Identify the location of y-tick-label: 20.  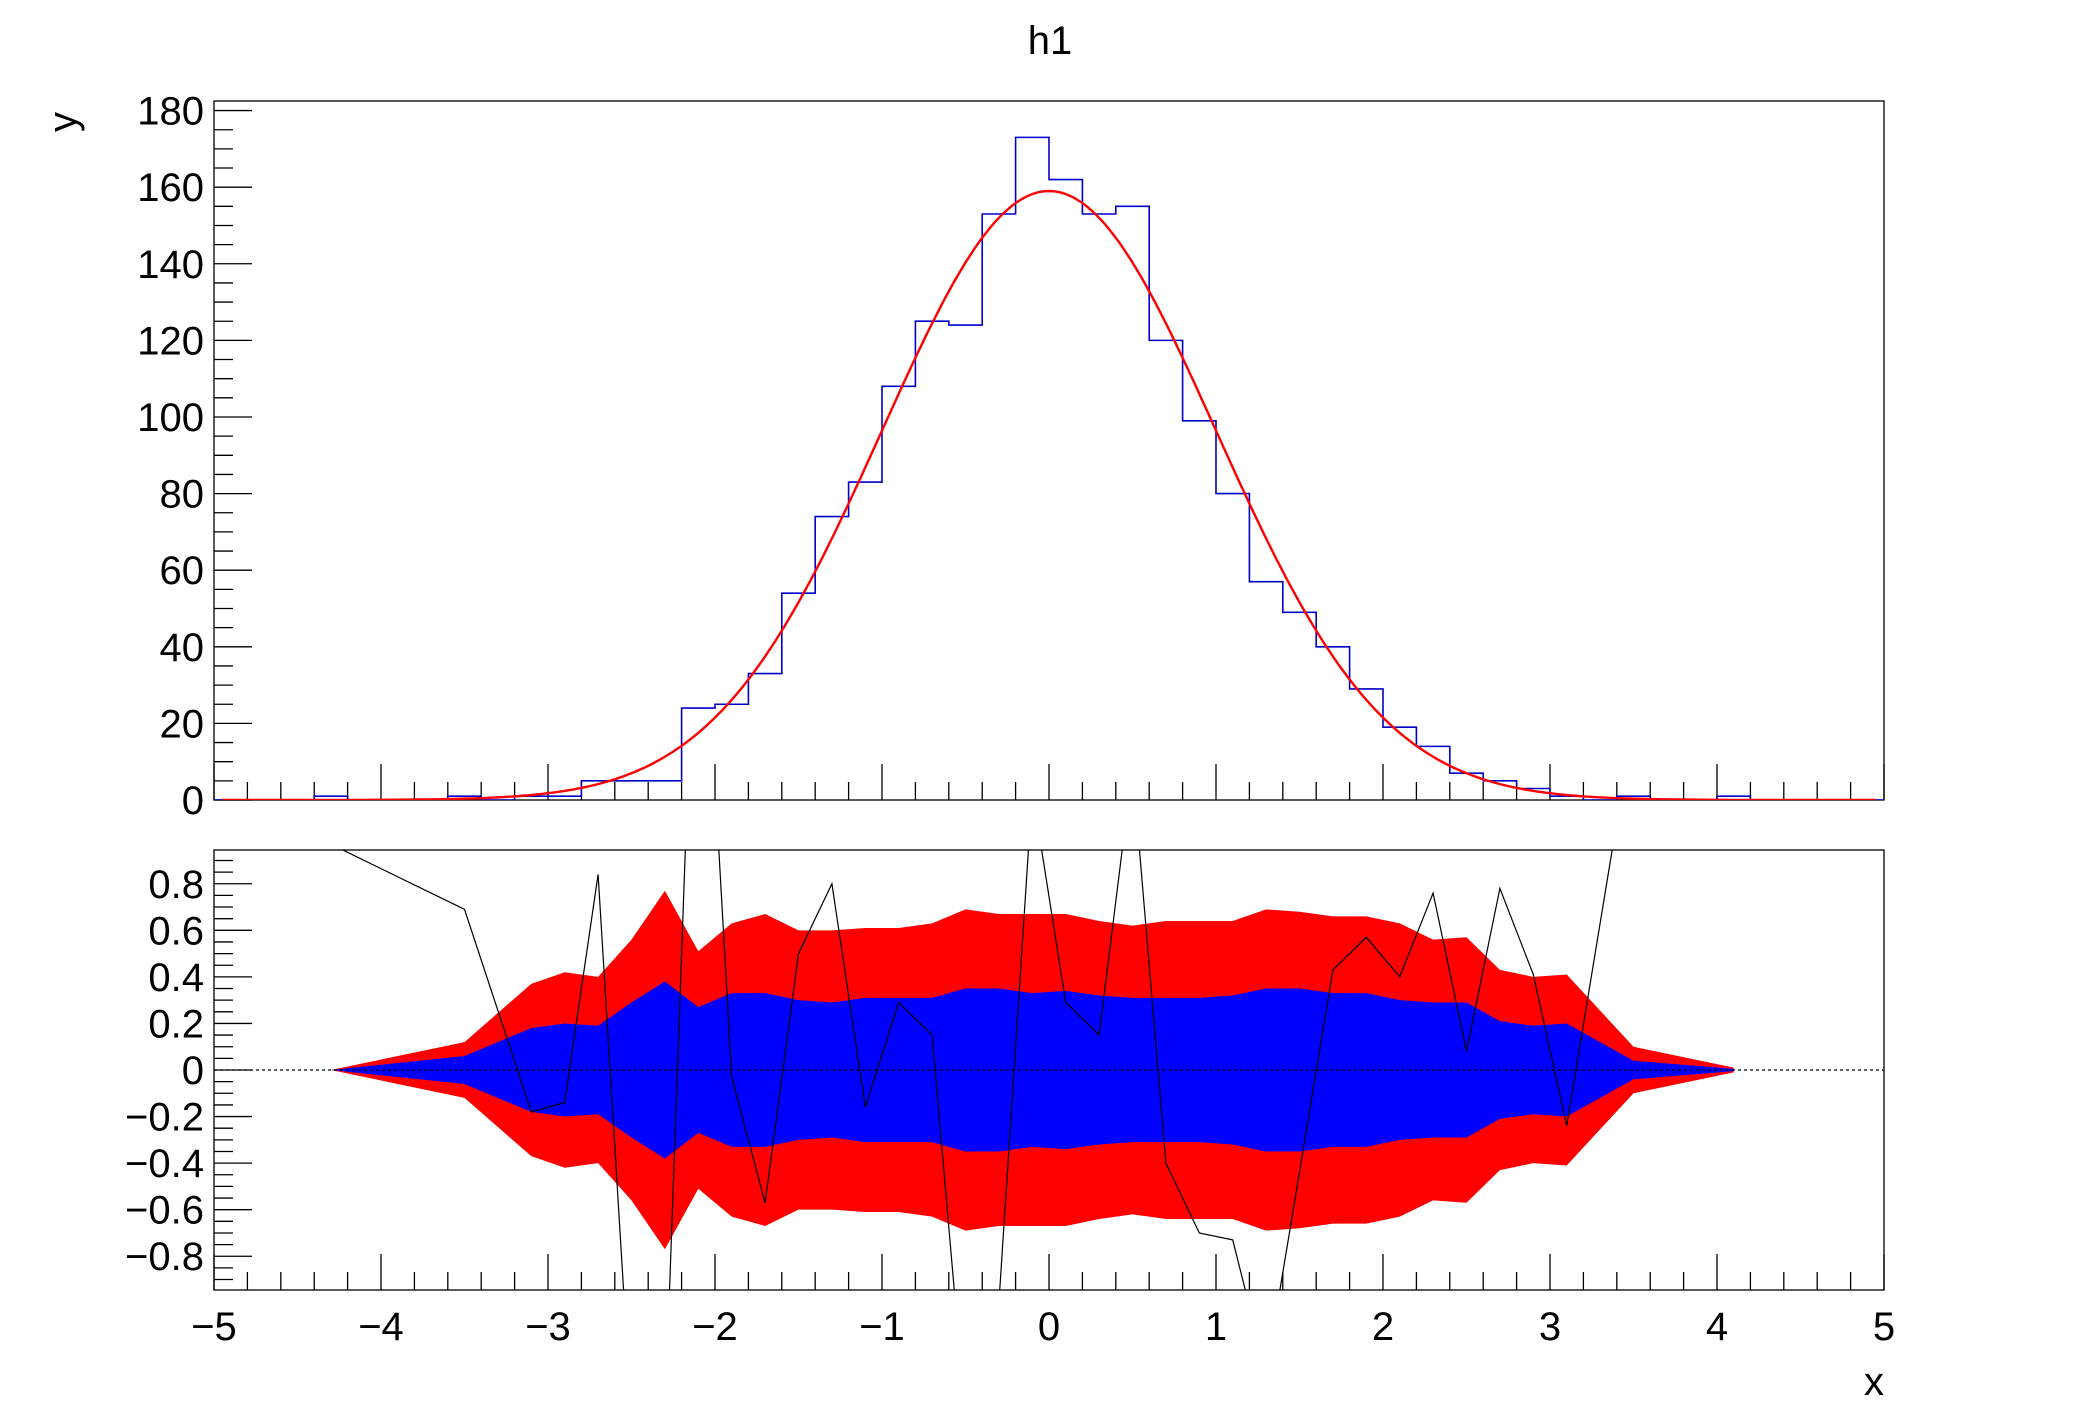
(182, 724).